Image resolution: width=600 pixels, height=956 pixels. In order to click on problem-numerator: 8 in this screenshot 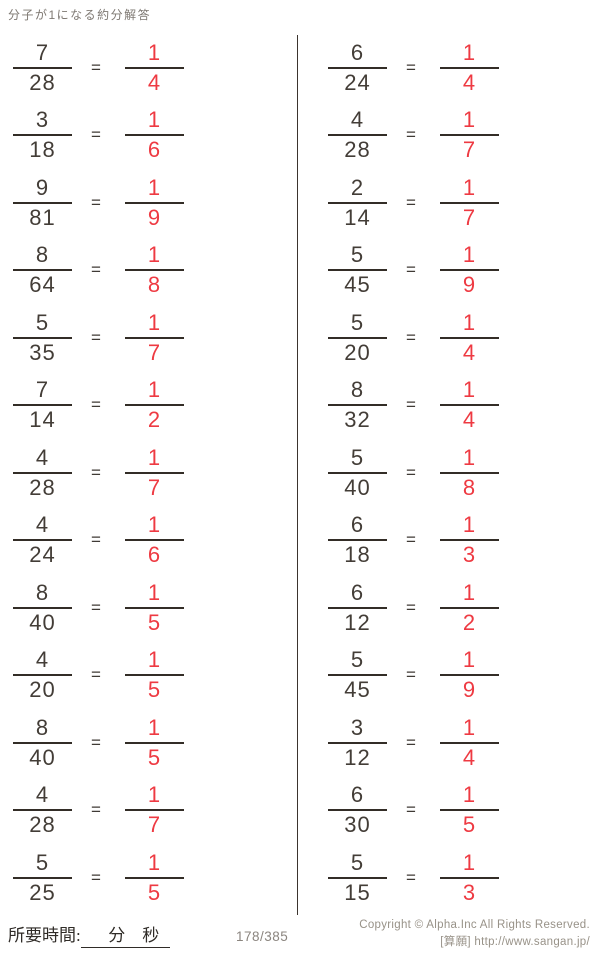, I will do `click(42, 255)`.